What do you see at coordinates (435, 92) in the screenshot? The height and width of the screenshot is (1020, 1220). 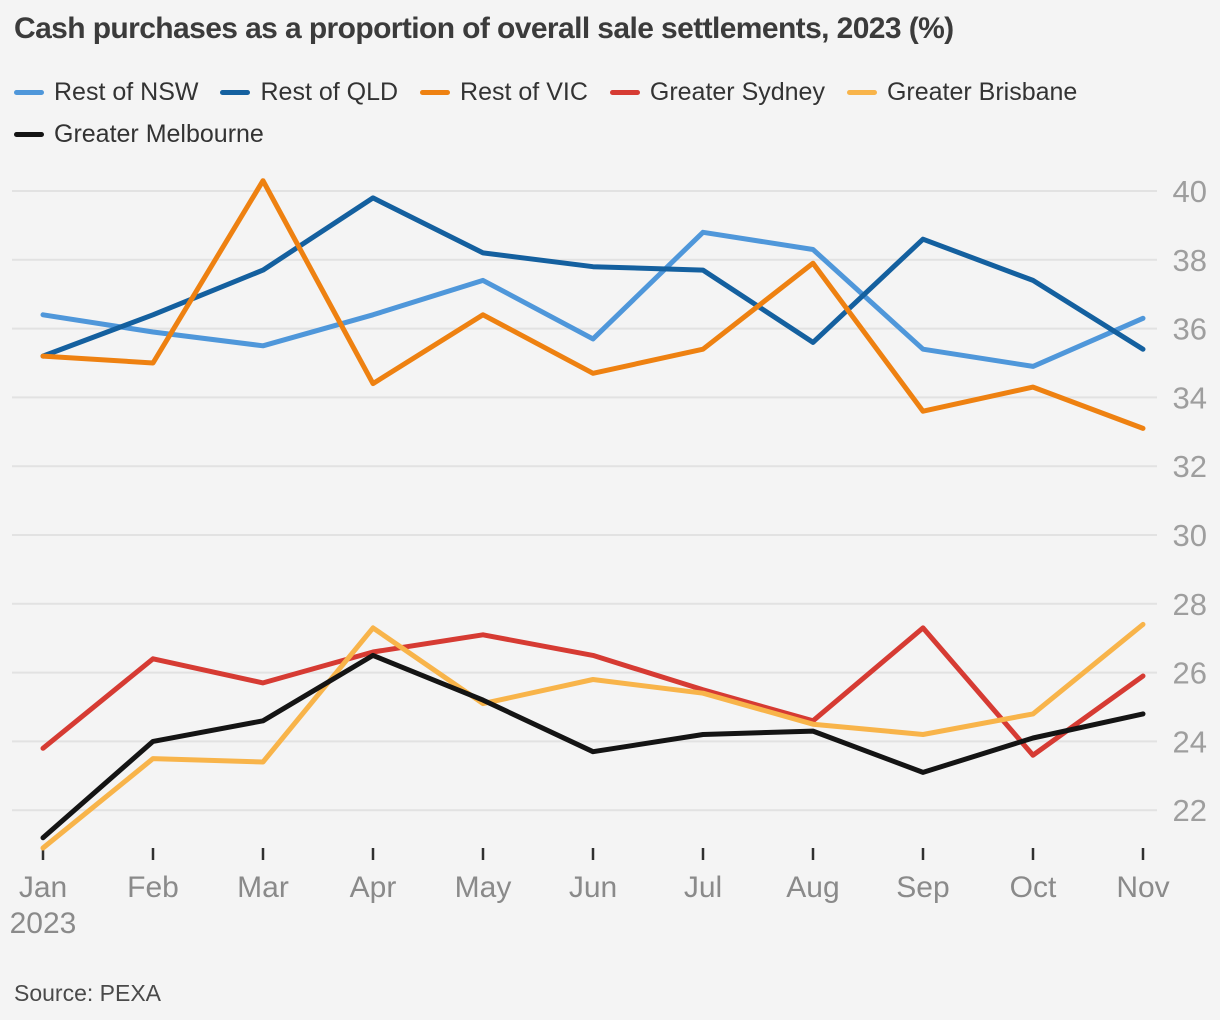 I see `legend-swatch-rest-of-vic` at bounding box center [435, 92].